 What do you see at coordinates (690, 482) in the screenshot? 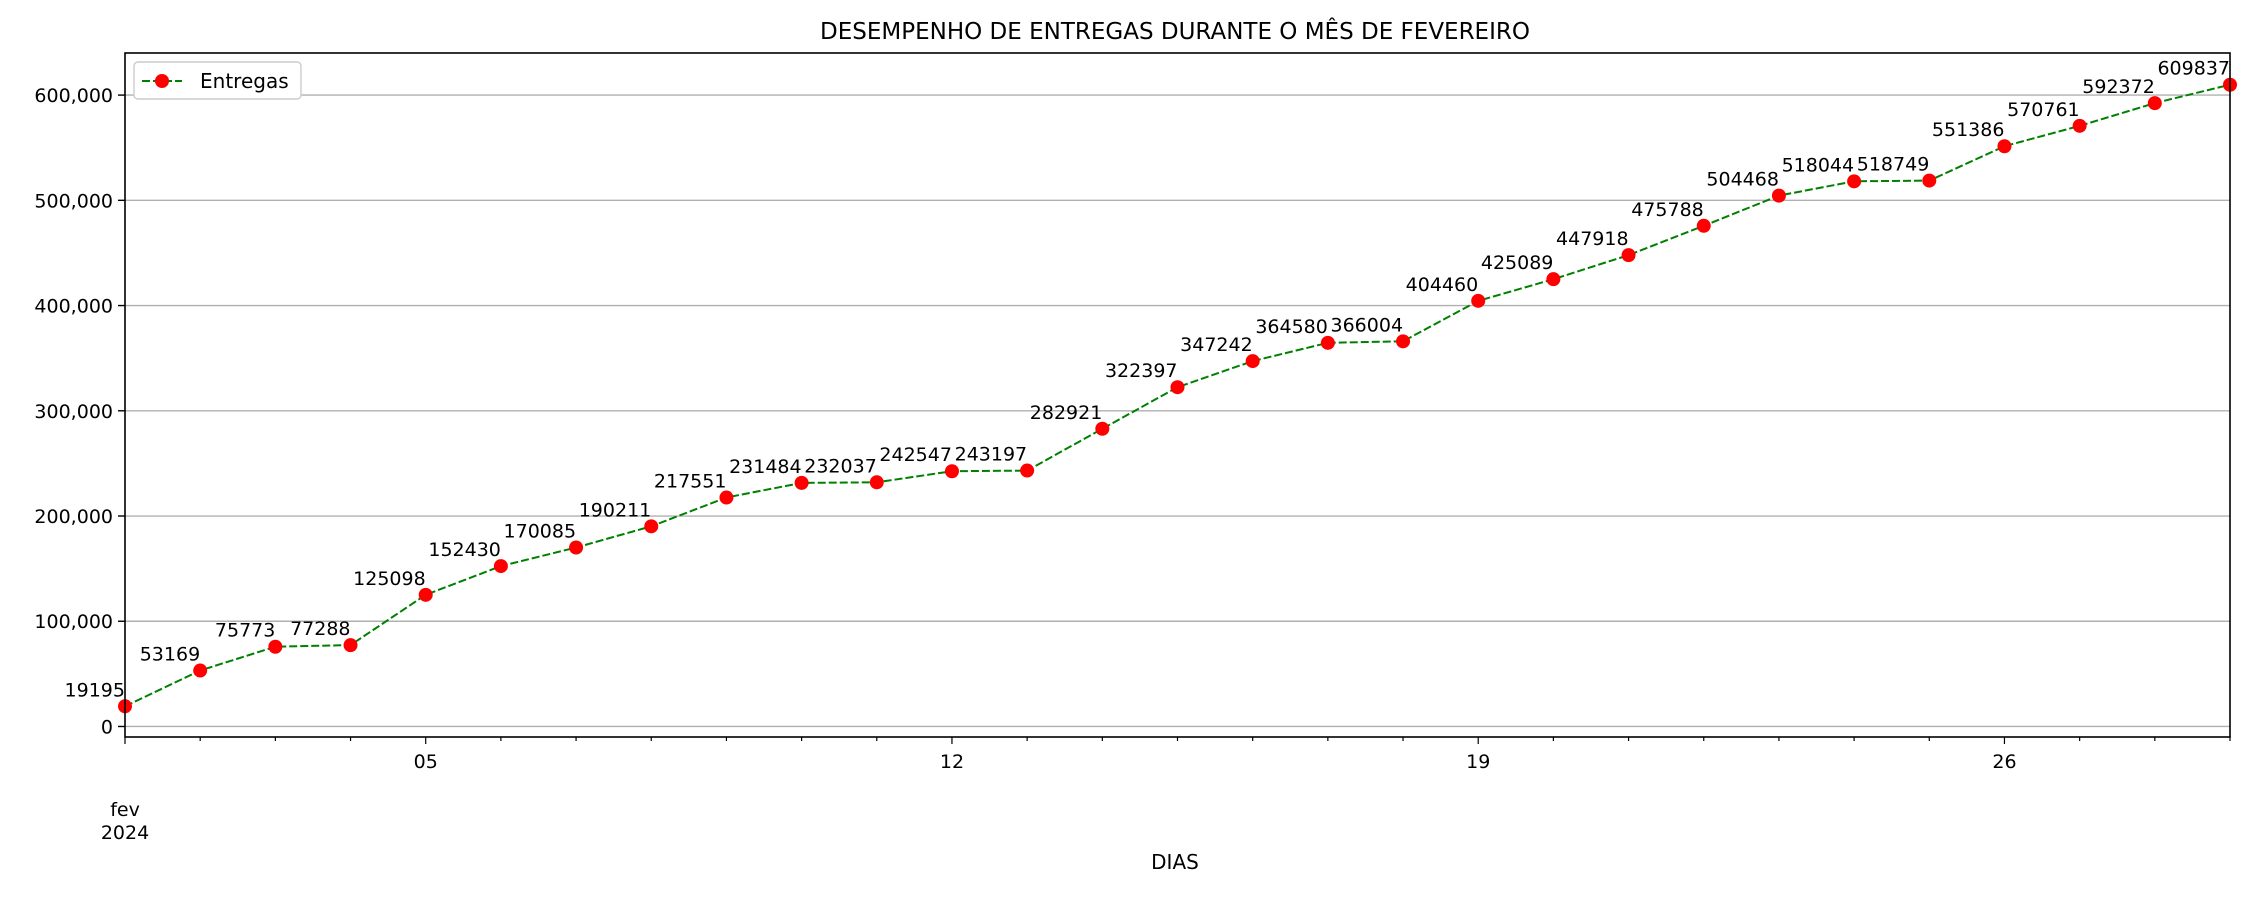
I see `data-label: 217551` at bounding box center [690, 482].